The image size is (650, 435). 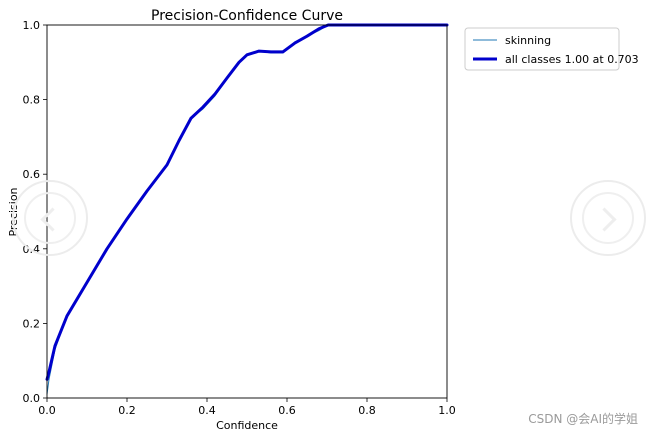 What do you see at coordinates (528, 40) in the screenshot?
I see `legend-label: skinning` at bounding box center [528, 40].